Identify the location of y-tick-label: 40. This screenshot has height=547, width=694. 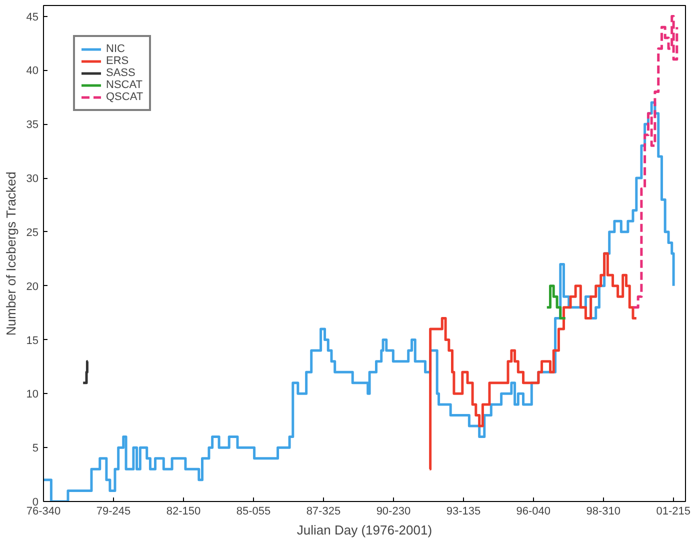
(32, 71).